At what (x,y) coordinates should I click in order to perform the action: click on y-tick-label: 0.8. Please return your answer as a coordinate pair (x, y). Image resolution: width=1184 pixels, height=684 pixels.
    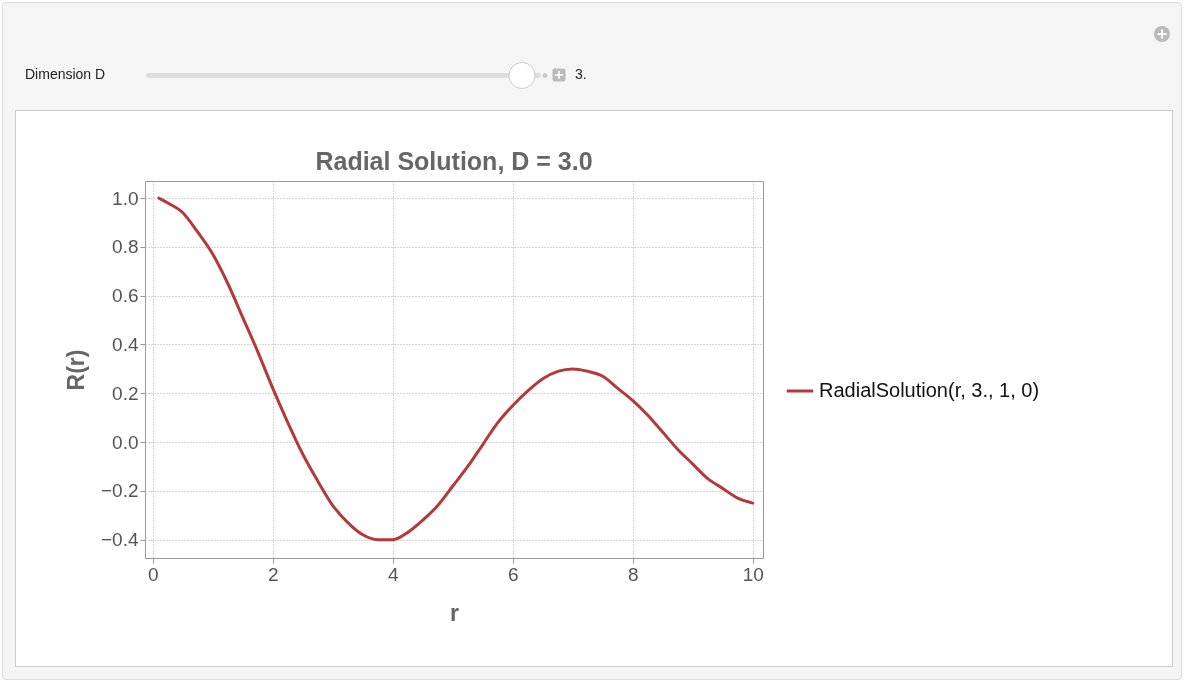
    Looking at the image, I should click on (125, 247).